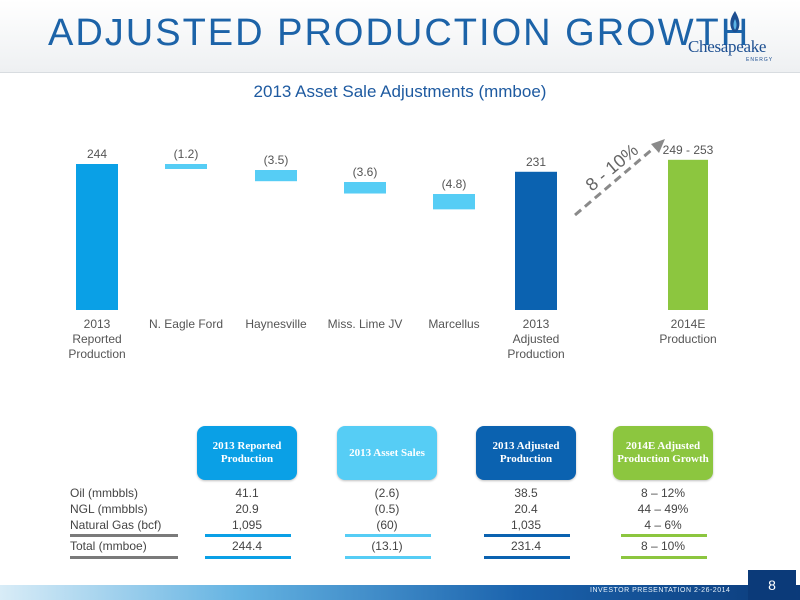 The image size is (800, 600). Describe the element at coordinates (526, 525) in the screenshot. I see `cell-gas-adjusted: 1,035` at that location.